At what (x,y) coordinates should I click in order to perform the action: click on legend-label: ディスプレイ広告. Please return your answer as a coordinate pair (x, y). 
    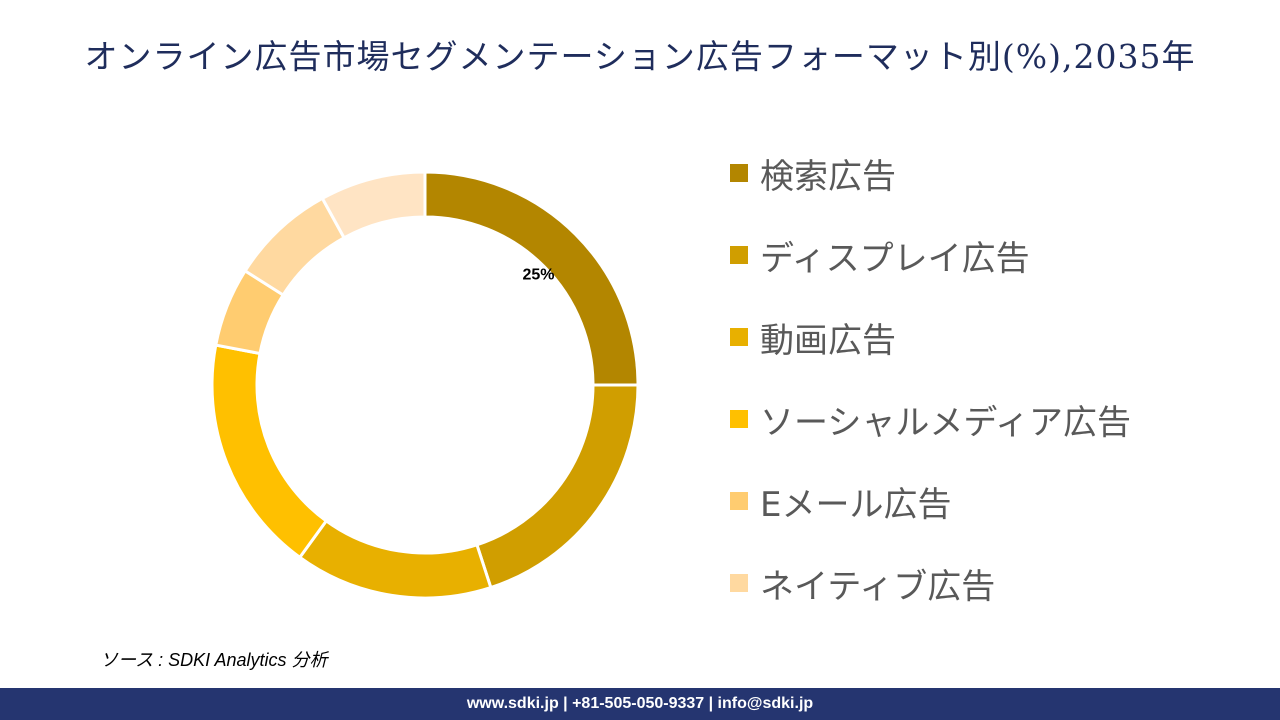
    Looking at the image, I should click on (895, 258).